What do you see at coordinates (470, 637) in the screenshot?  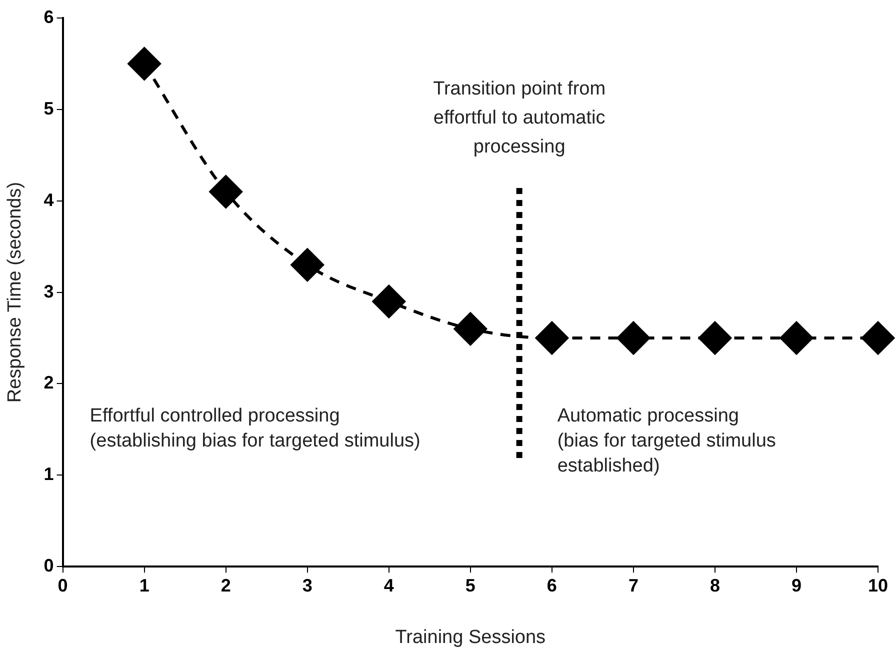 I see `x-axis-title: Training Sessions` at bounding box center [470, 637].